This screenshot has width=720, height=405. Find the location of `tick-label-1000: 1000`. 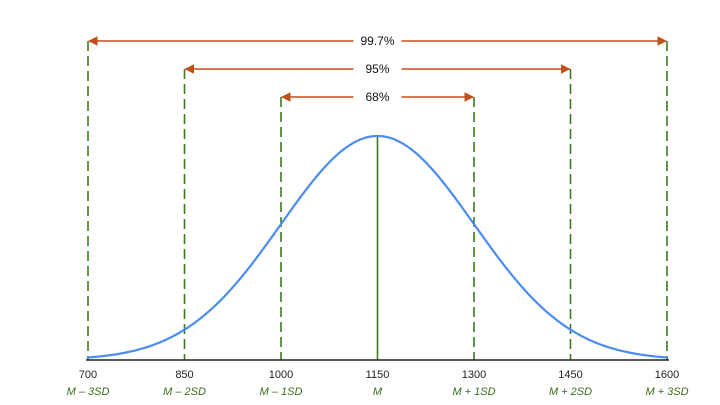

tick-label-1000: 1000 is located at coordinates (281, 375).